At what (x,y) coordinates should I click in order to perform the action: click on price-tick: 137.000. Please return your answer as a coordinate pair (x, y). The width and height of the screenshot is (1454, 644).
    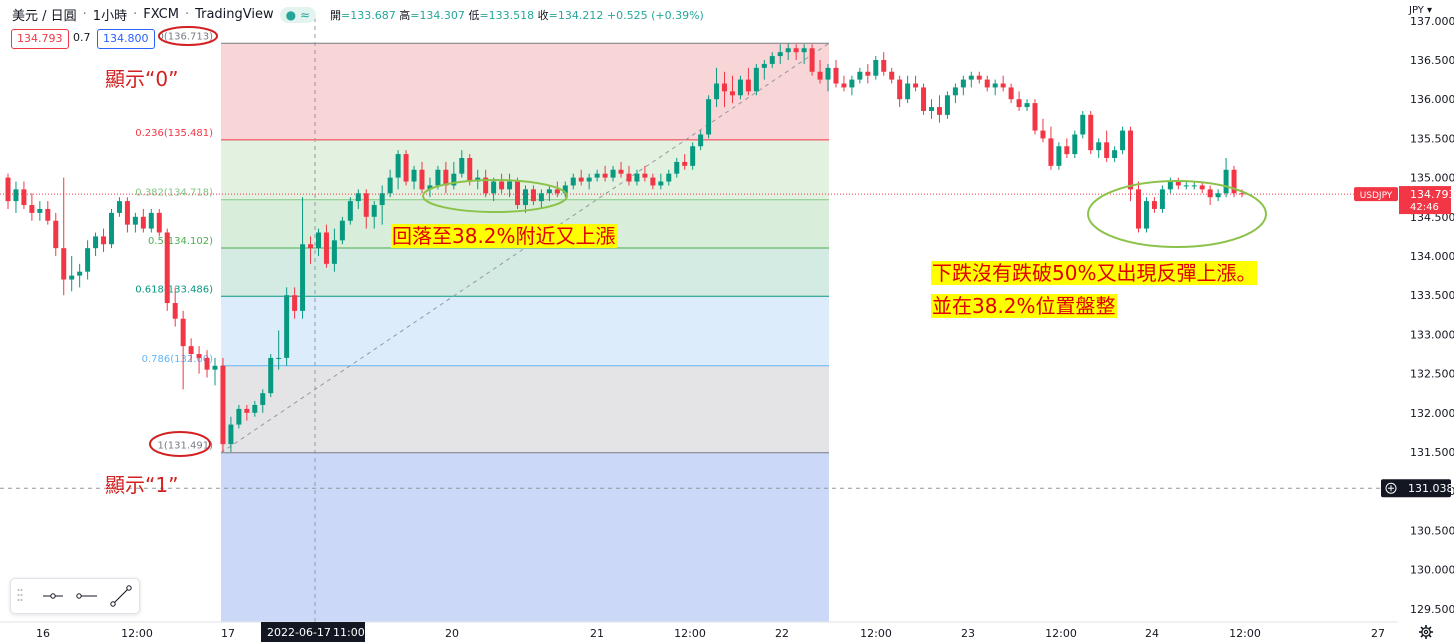
    Looking at the image, I should click on (1432, 21).